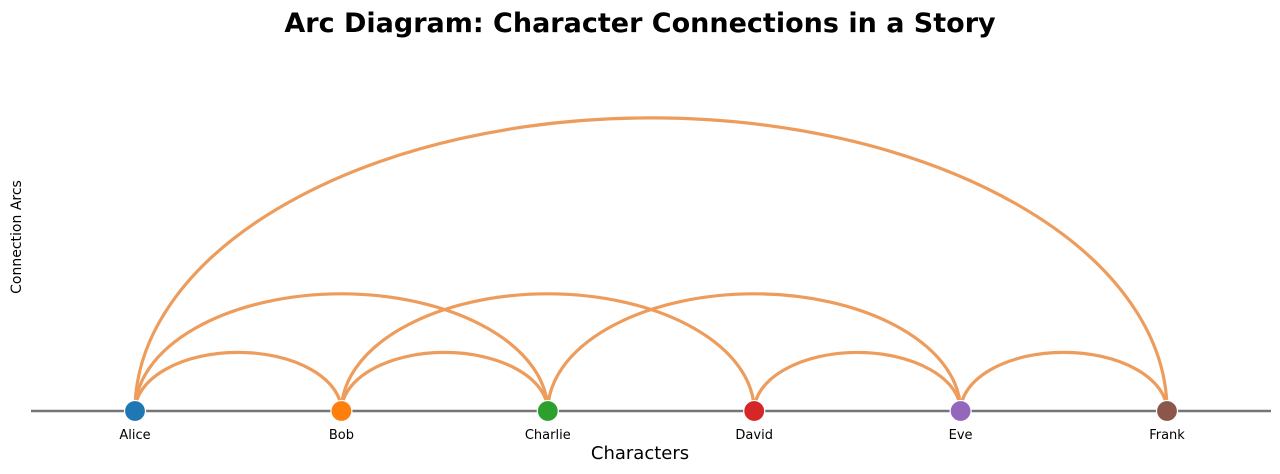 The width and height of the screenshot is (1280, 474). Describe the element at coordinates (754, 435) in the screenshot. I see `character-node-label: David` at that location.